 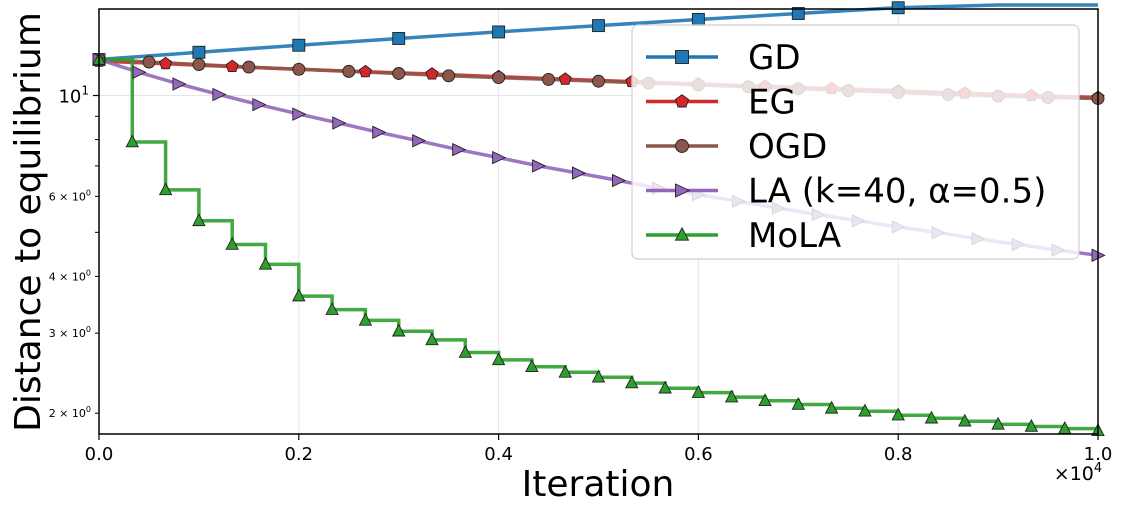 I want to click on legend-entry-eg: EG, so click(x=721, y=103).